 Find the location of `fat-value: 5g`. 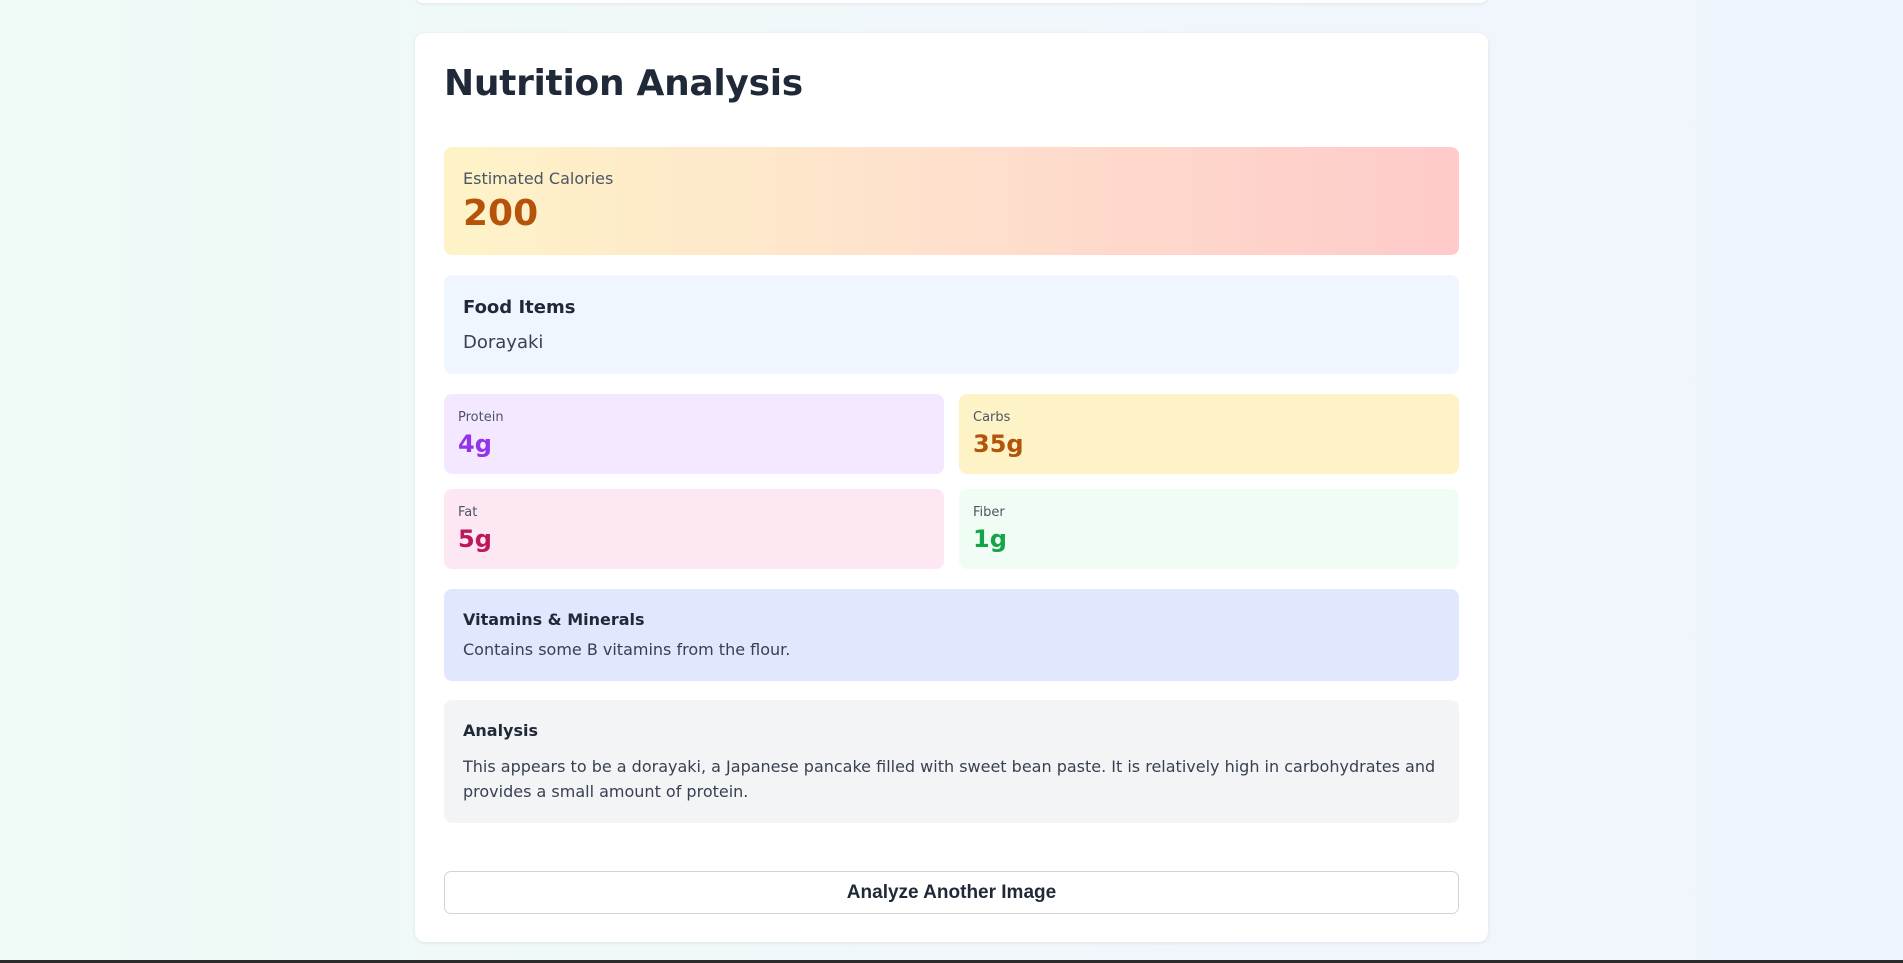

fat-value: 5g is located at coordinates (475, 539).